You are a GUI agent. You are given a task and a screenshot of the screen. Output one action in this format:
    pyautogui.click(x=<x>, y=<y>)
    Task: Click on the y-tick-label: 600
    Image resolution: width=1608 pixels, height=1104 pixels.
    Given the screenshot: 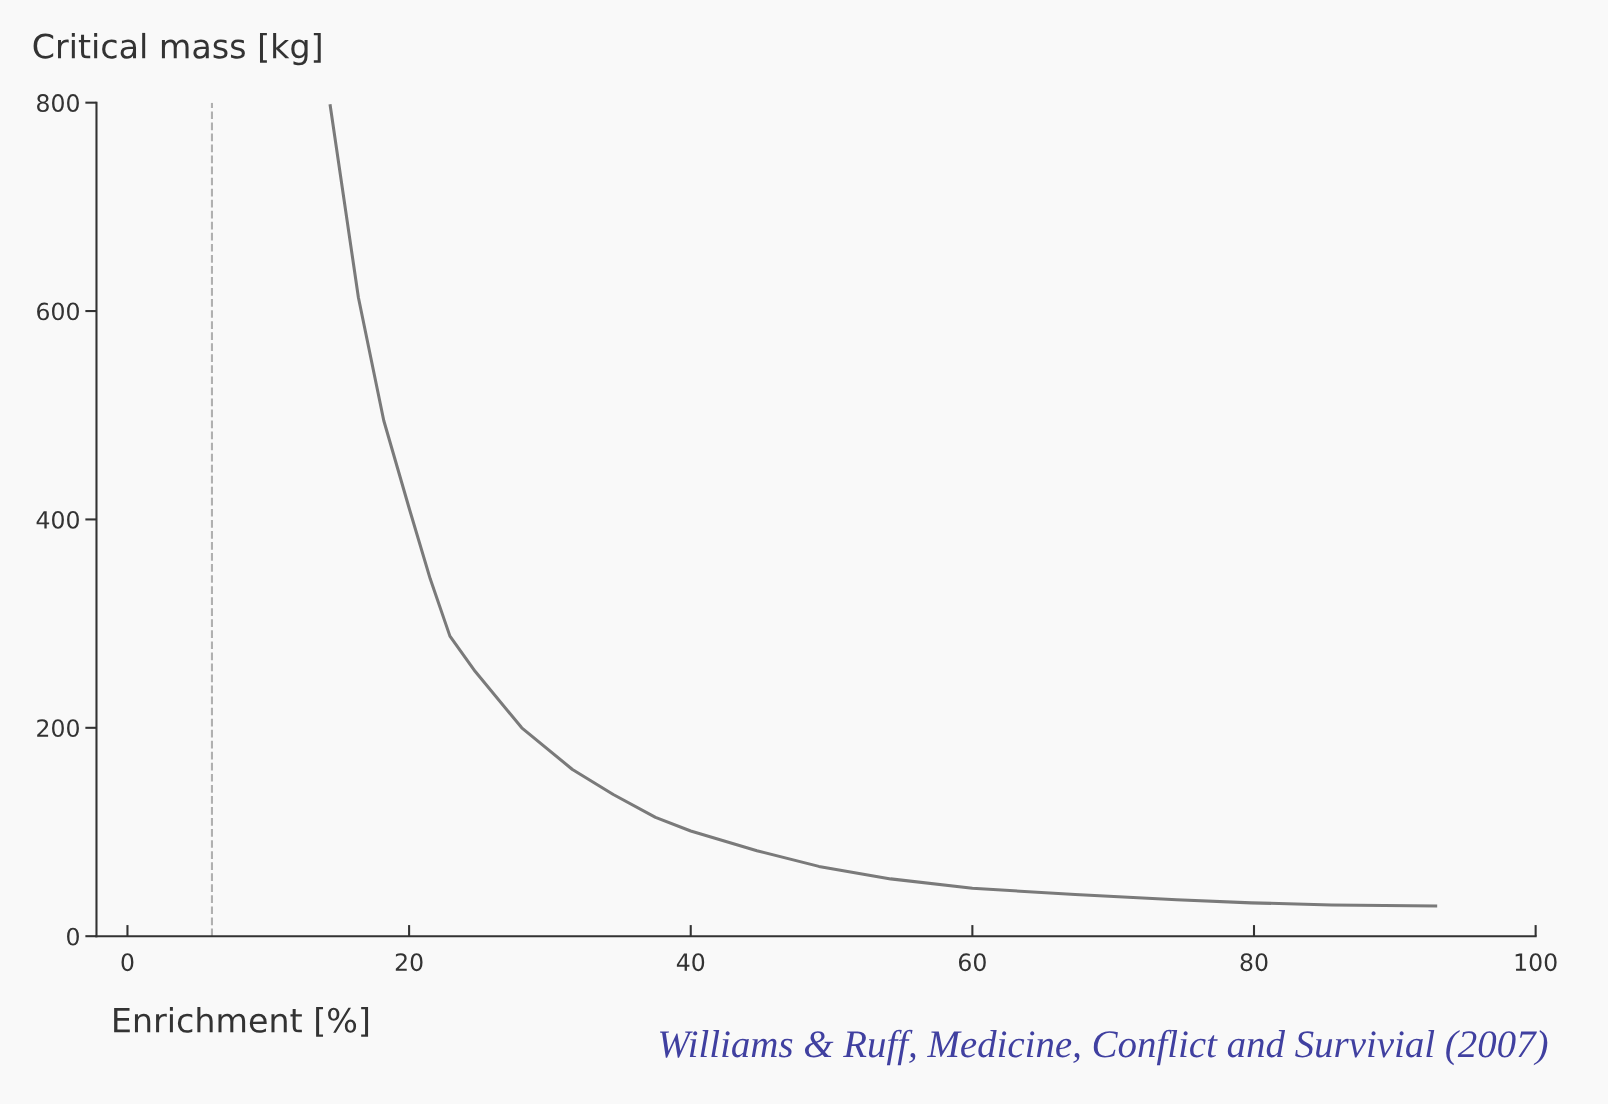 What is the action you would take?
    pyautogui.click(x=58, y=311)
    